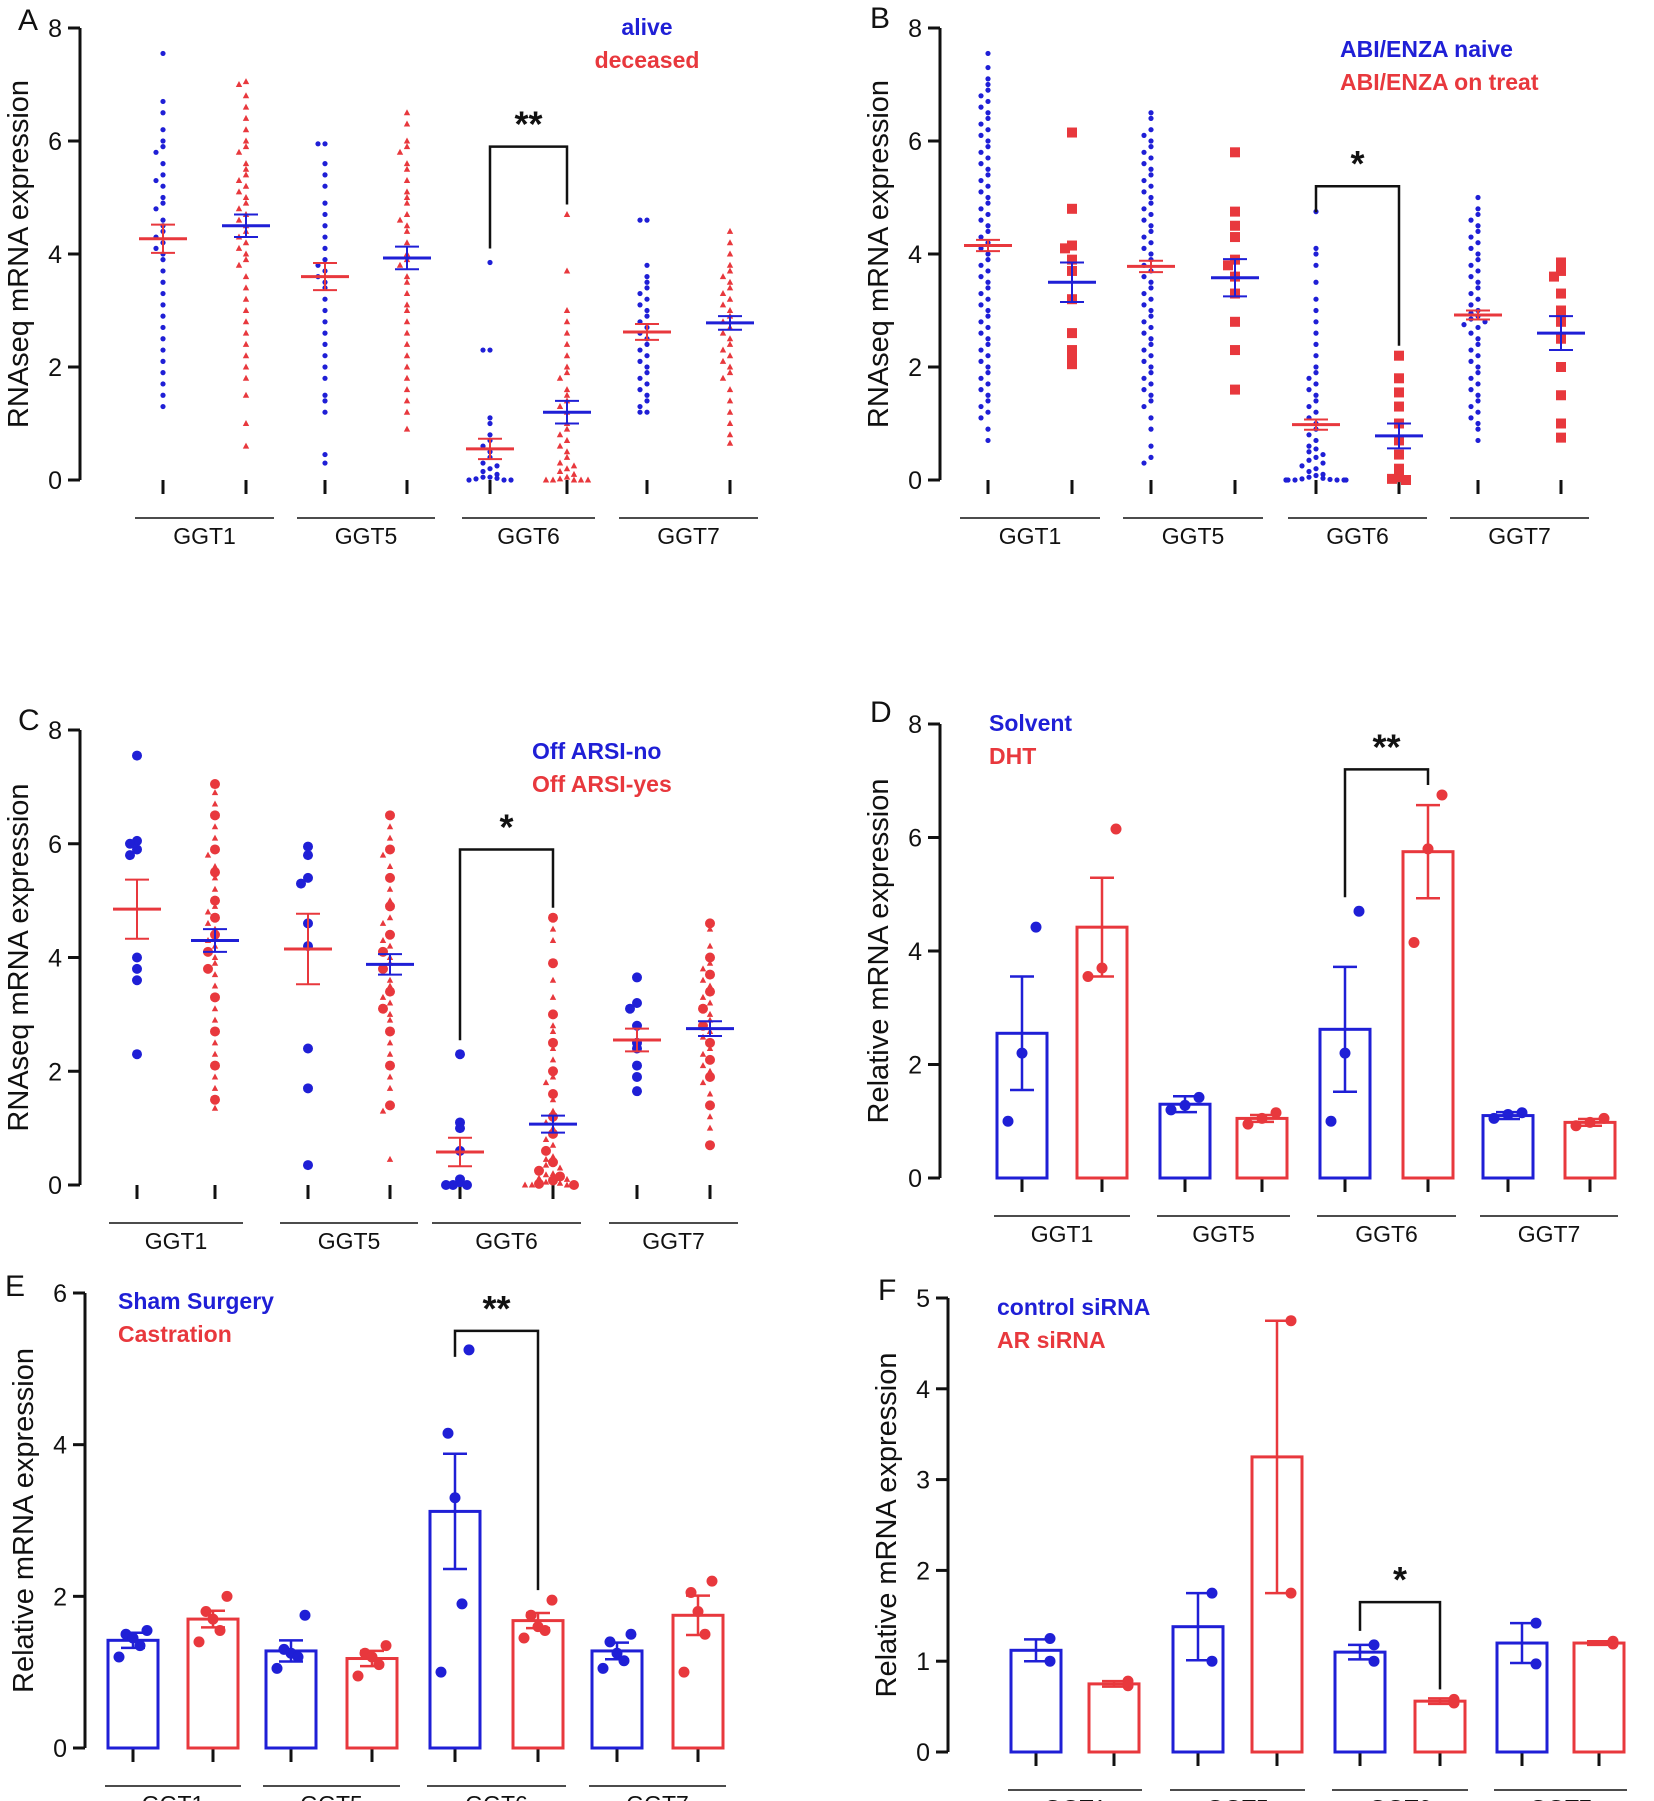  I want to click on y-axis-title: Relative mRNA expression, so click(879, 951).